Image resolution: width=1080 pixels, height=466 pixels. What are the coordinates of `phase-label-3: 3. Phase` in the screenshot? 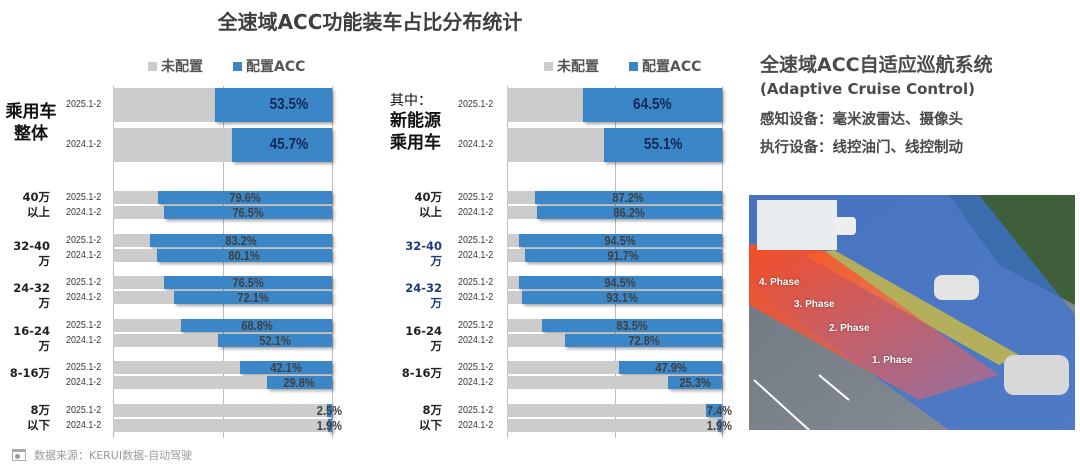 It's located at (814, 304).